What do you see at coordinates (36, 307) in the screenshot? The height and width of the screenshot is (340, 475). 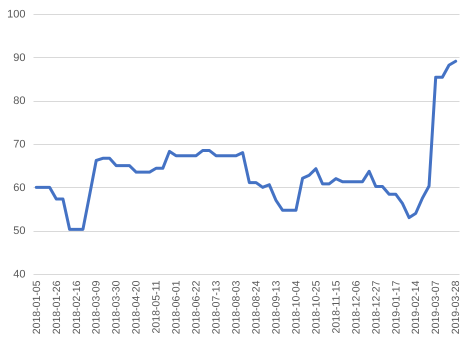 I see `x-tick-label: 2018-01-05` at bounding box center [36, 307].